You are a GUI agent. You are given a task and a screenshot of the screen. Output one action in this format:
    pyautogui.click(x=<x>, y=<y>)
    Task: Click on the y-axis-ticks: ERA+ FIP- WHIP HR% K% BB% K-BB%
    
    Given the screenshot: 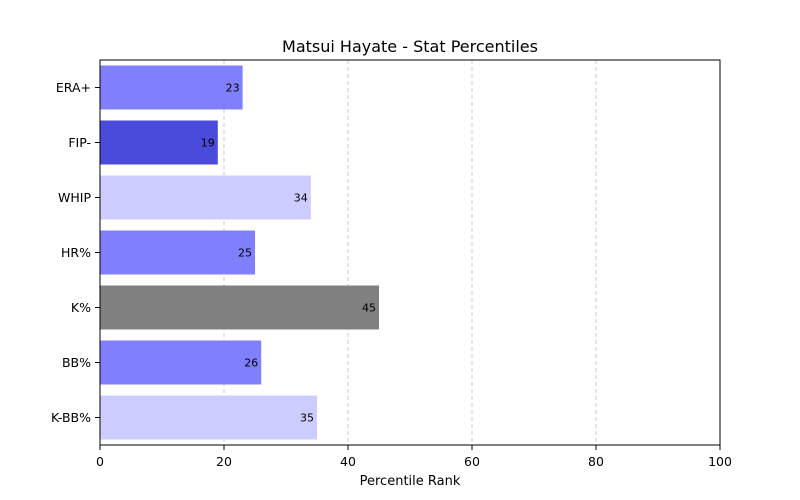 What is the action you would take?
    pyautogui.click(x=75, y=252)
    